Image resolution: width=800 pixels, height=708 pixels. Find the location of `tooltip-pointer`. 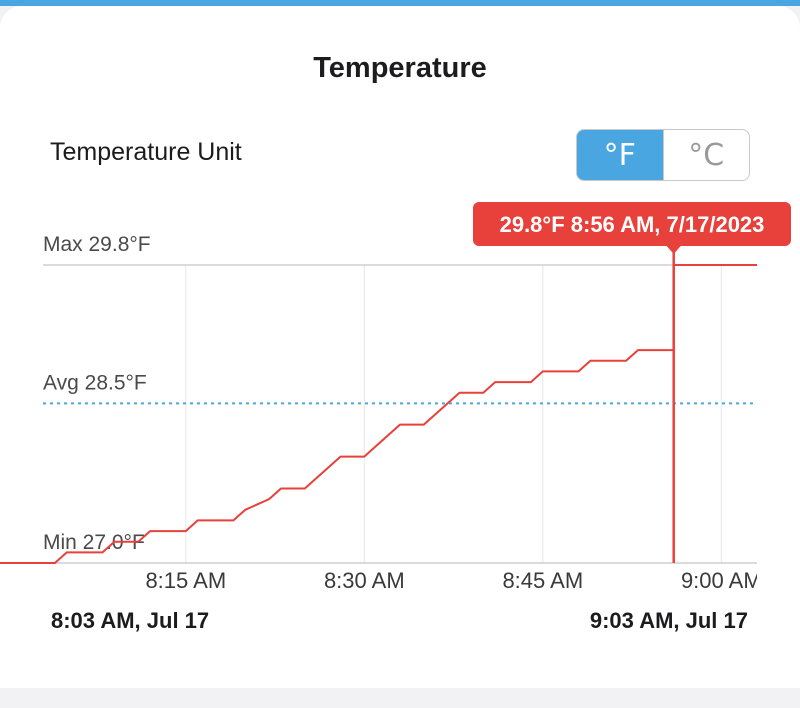

tooltip-pointer is located at coordinates (673, 250).